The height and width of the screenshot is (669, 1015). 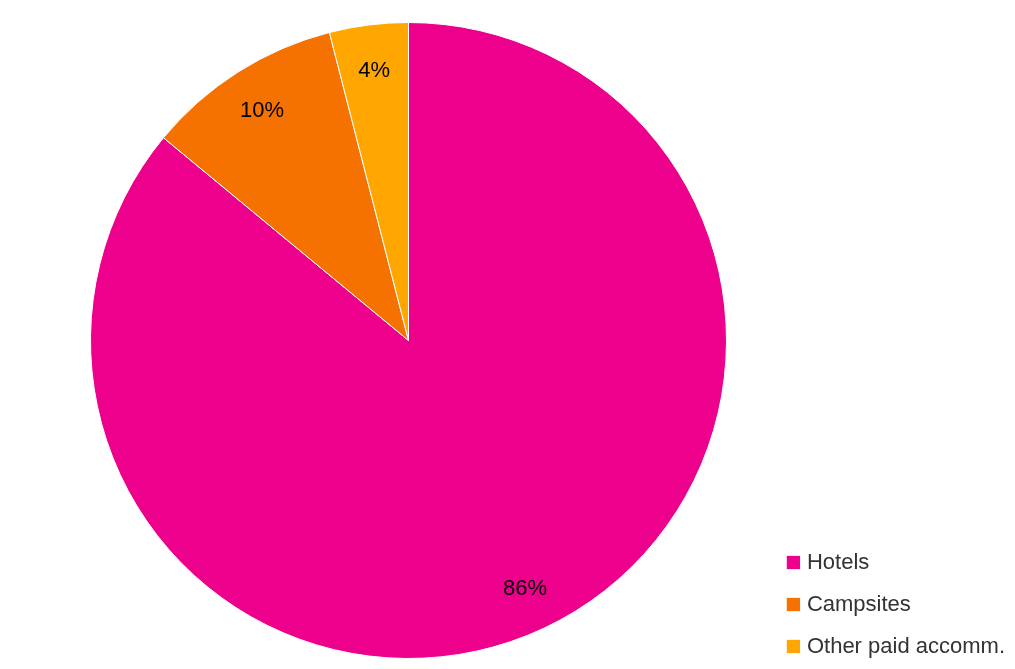 What do you see at coordinates (261, 110) in the screenshot?
I see `data-label: 10%` at bounding box center [261, 110].